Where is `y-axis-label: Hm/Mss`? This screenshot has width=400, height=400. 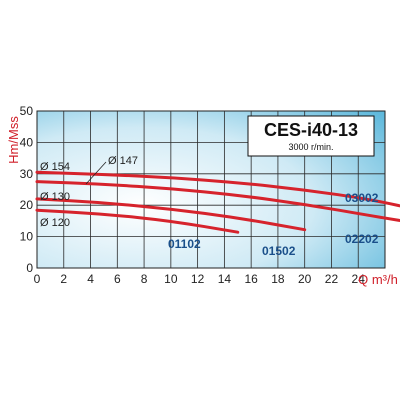 y-axis-label: Hm/Mss is located at coordinates (13, 140).